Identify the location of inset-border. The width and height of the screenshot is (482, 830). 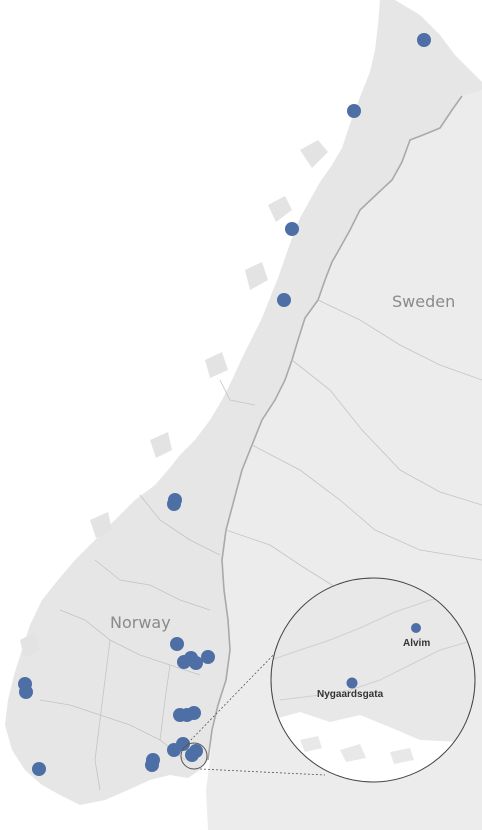
(373, 680).